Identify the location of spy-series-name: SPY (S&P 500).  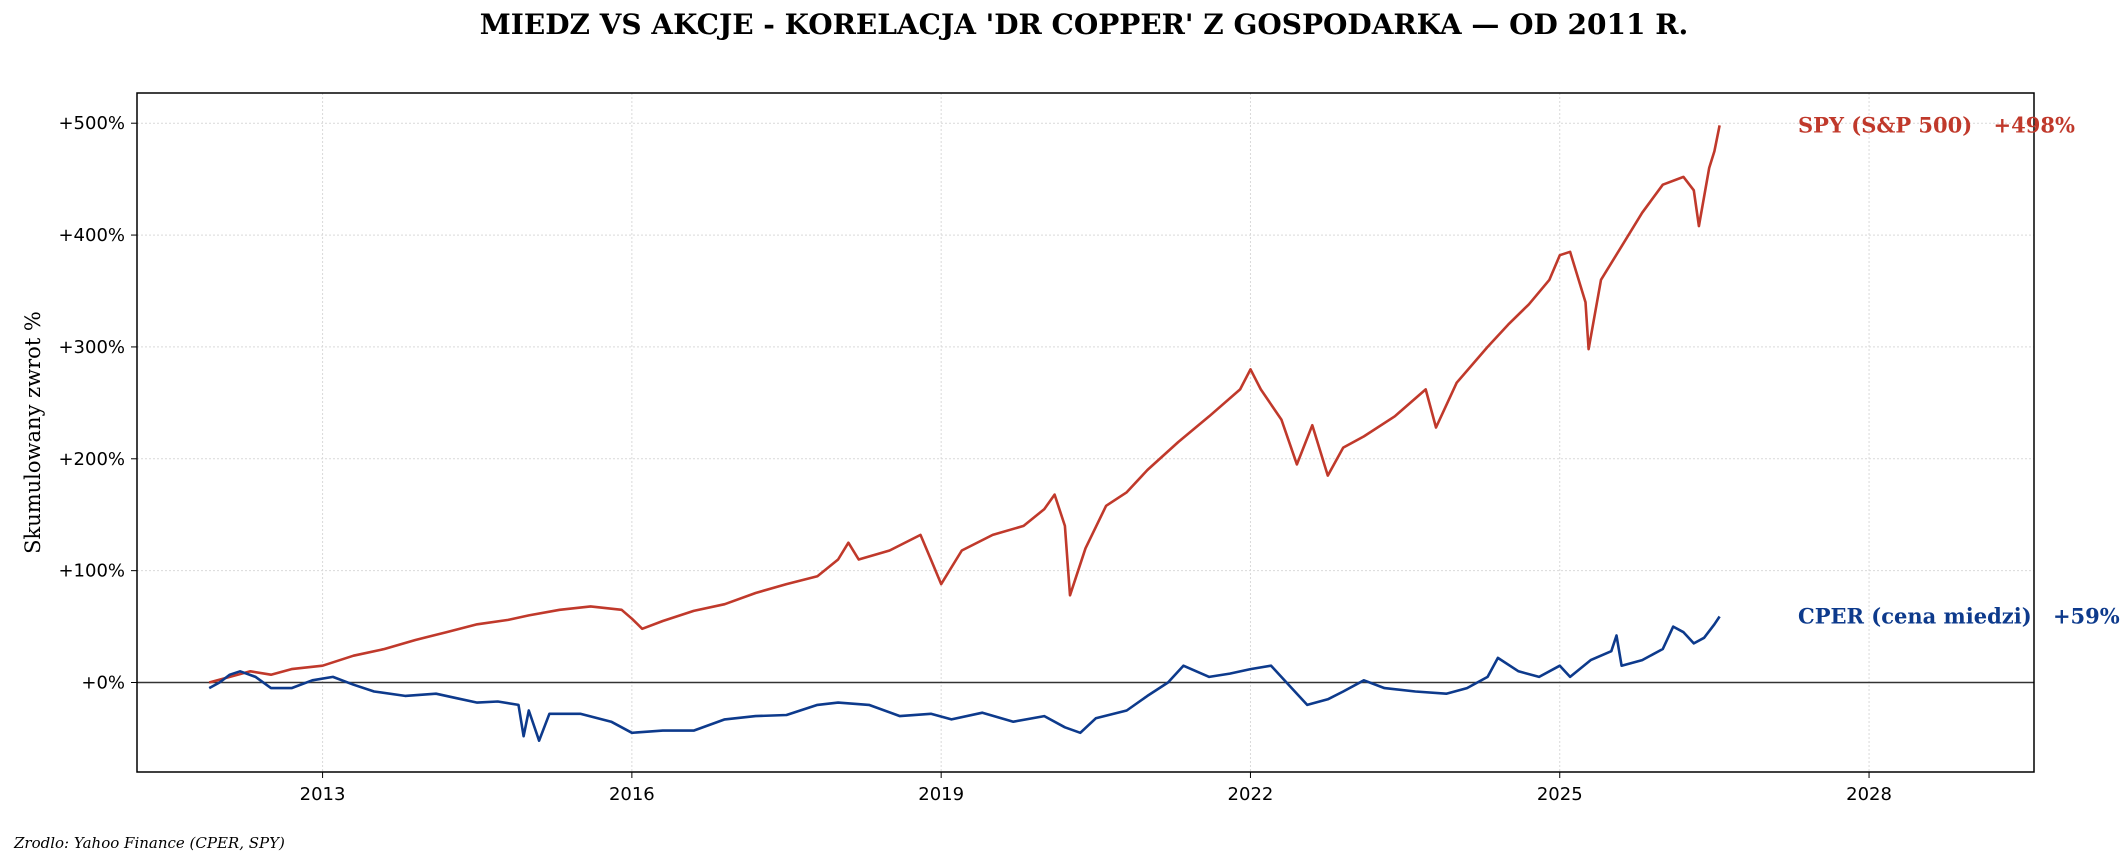
(1885, 124).